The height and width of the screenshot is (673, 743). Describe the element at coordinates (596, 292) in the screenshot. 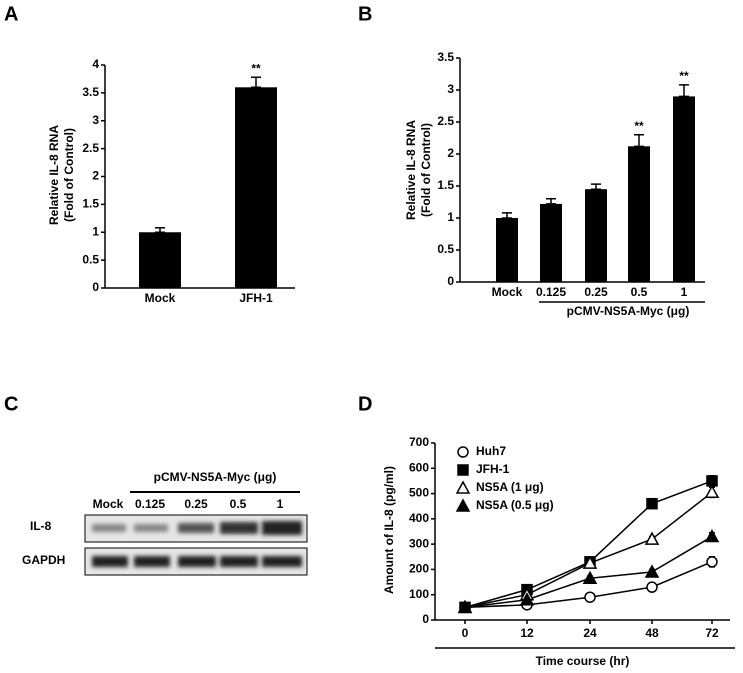

I see `x-tick-label: 0.25` at that location.